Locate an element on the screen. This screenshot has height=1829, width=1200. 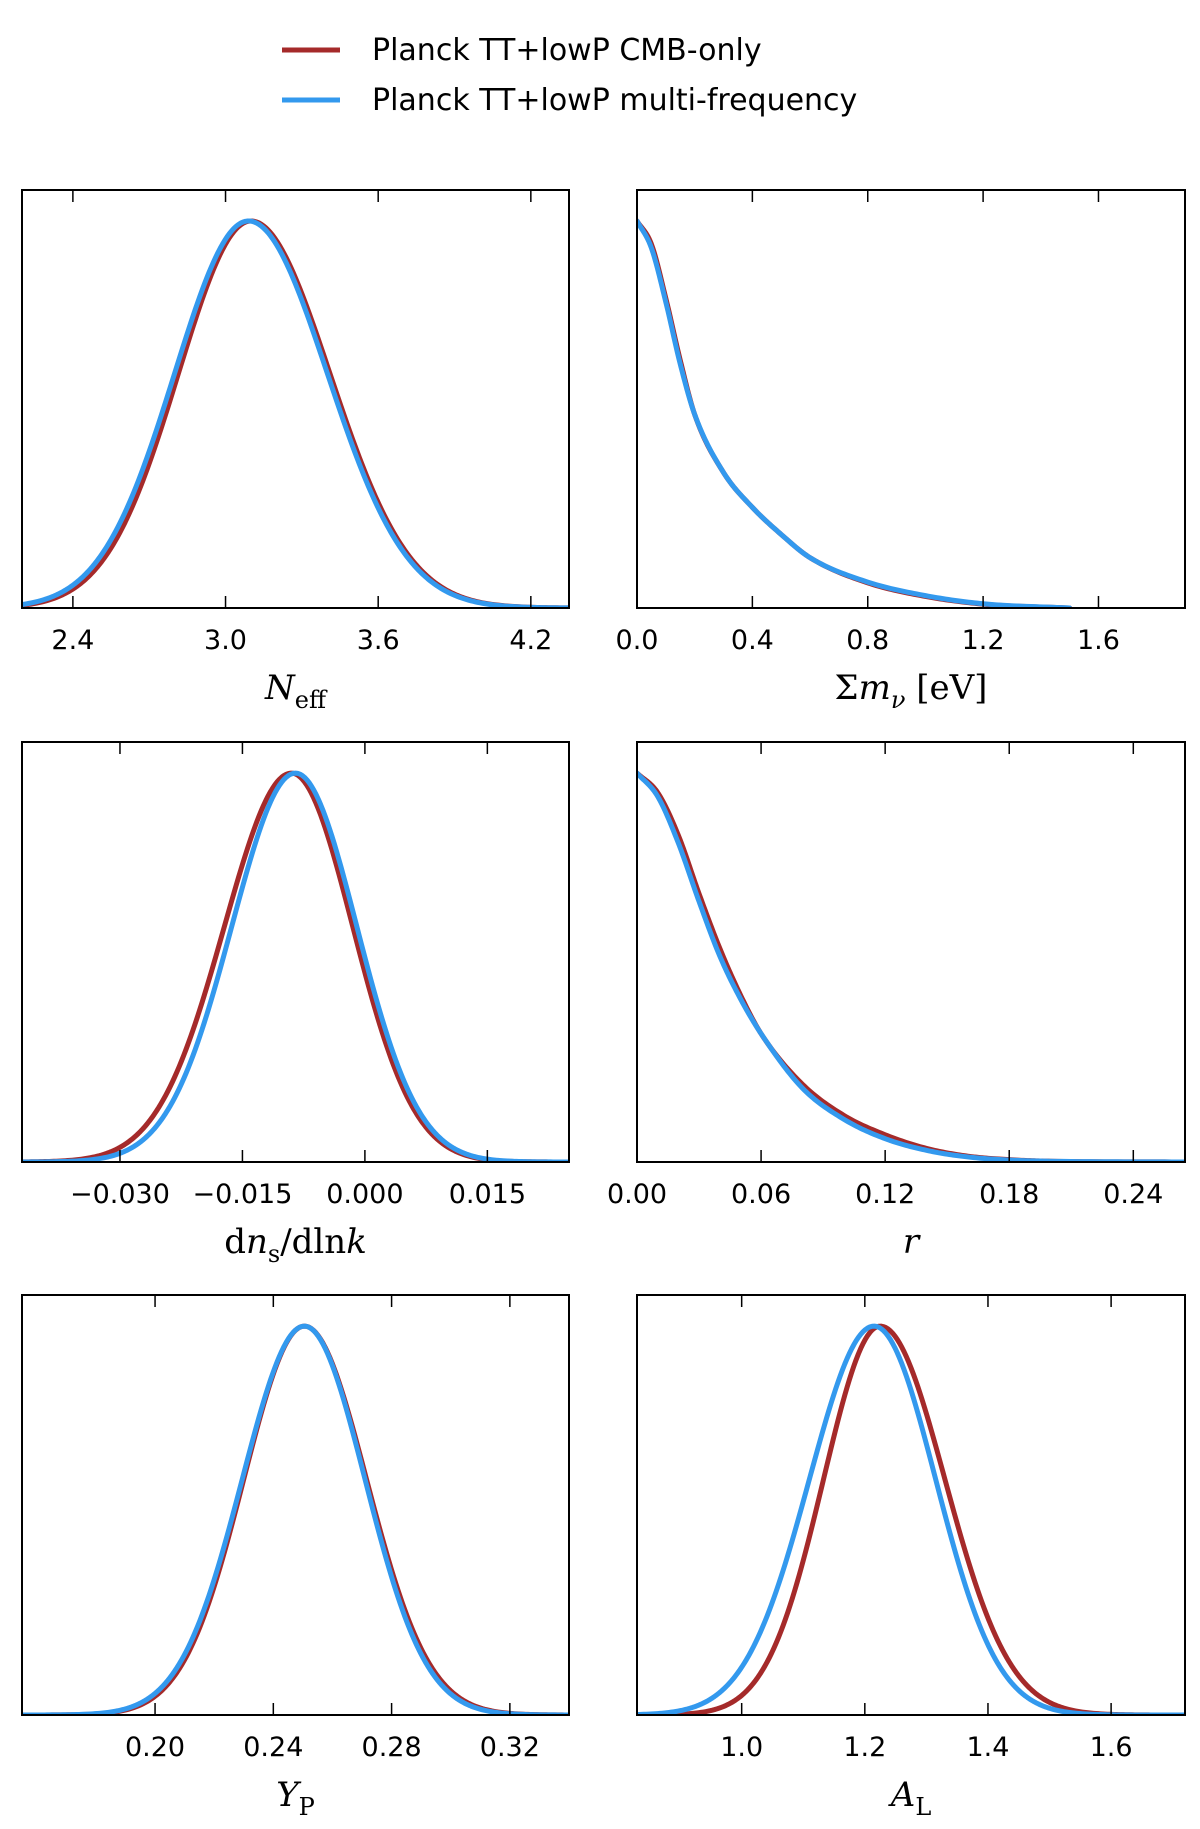
legend-label-cmb-only: Planck TT+lowP CMB-only is located at coordinates (567, 50).